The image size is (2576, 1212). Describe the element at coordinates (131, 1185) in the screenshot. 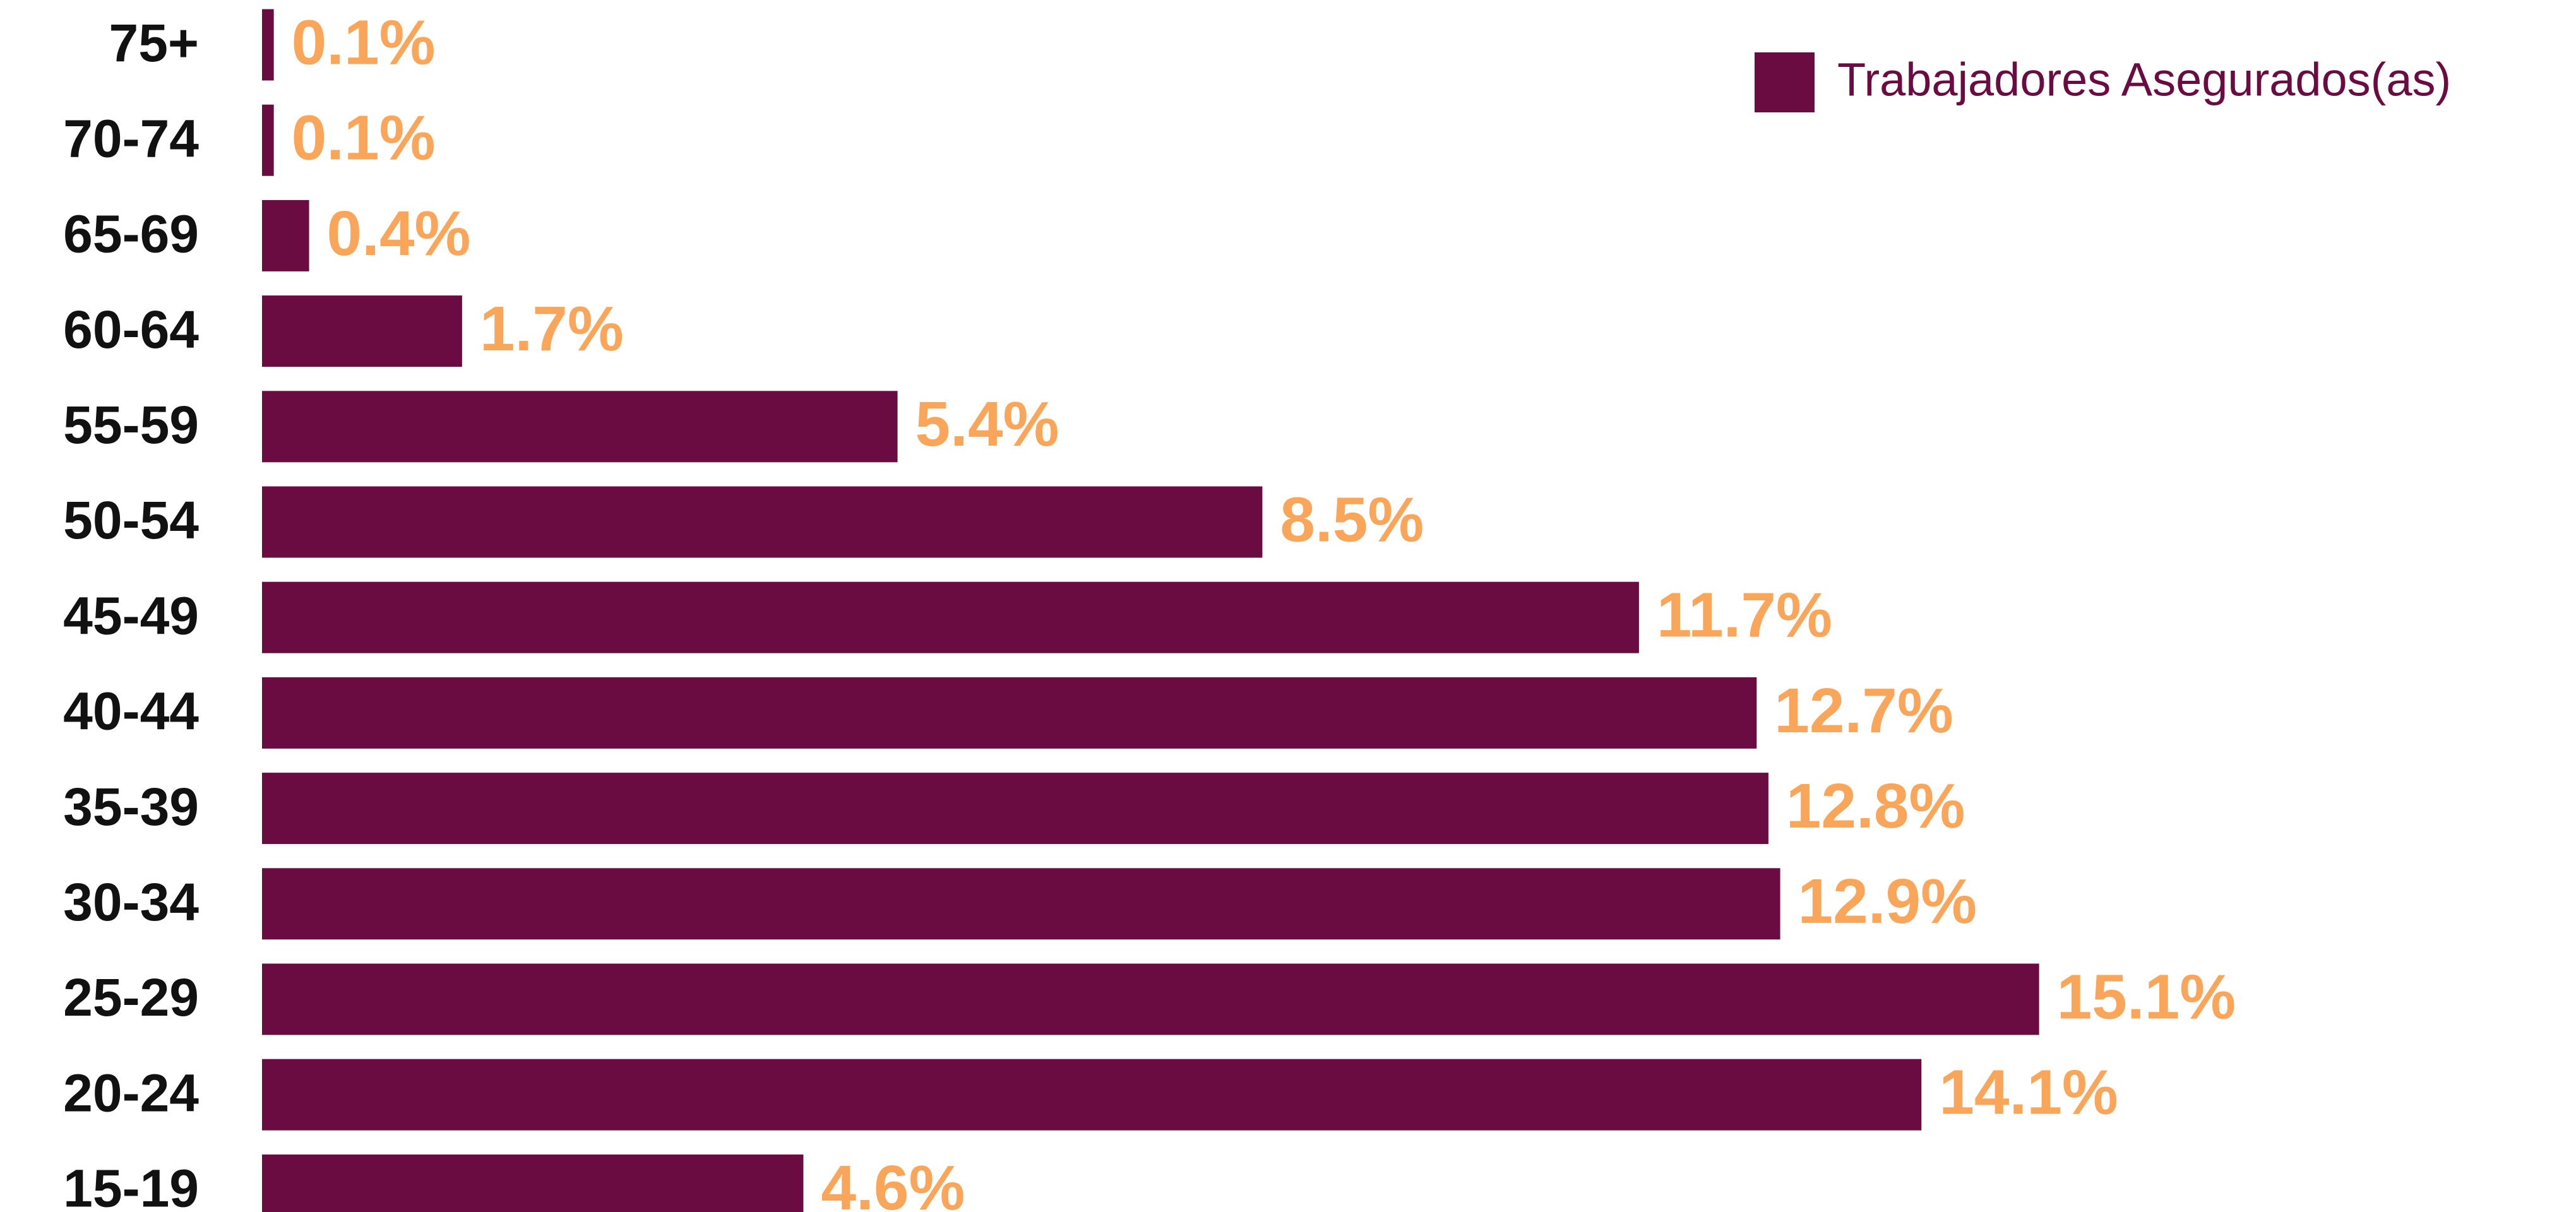

I see `y-tick-label: 15-19` at that location.